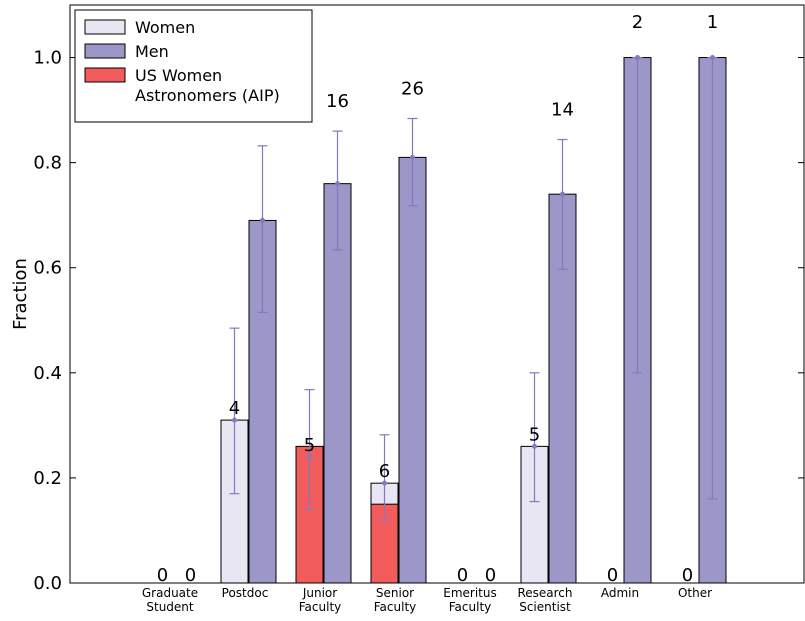 The width and height of the screenshot is (805, 621). What do you see at coordinates (207, 85) in the screenshot?
I see `legend-label: US Women Astronomers (AIP)` at bounding box center [207, 85].